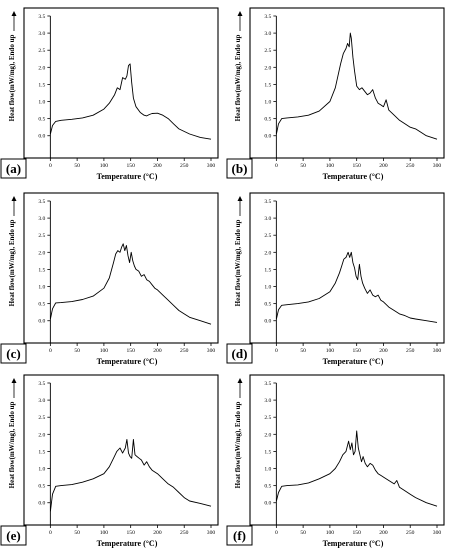  What do you see at coordinates (239, 535) in the screenshot?
I see `panel-label: (f)` at bounding box center [239, 535].